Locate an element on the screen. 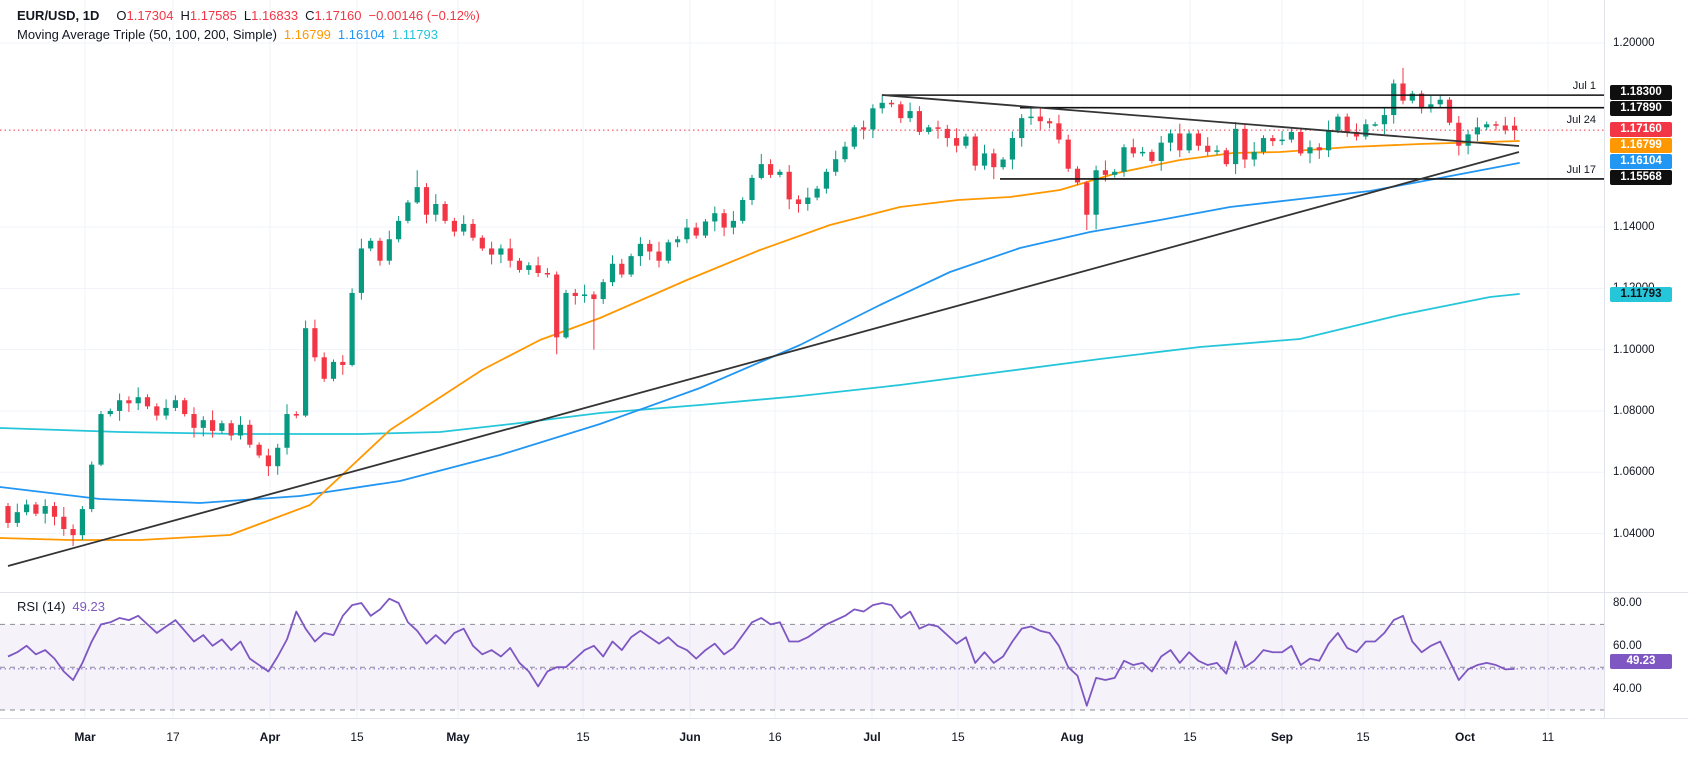 The image size is (1688, 762). time-axis: Mar 17 Apr 15 May 15 Jun 16 Jul 15 Aug 15 Sep 15 Oct 11 is located at coordinates (844, 740).